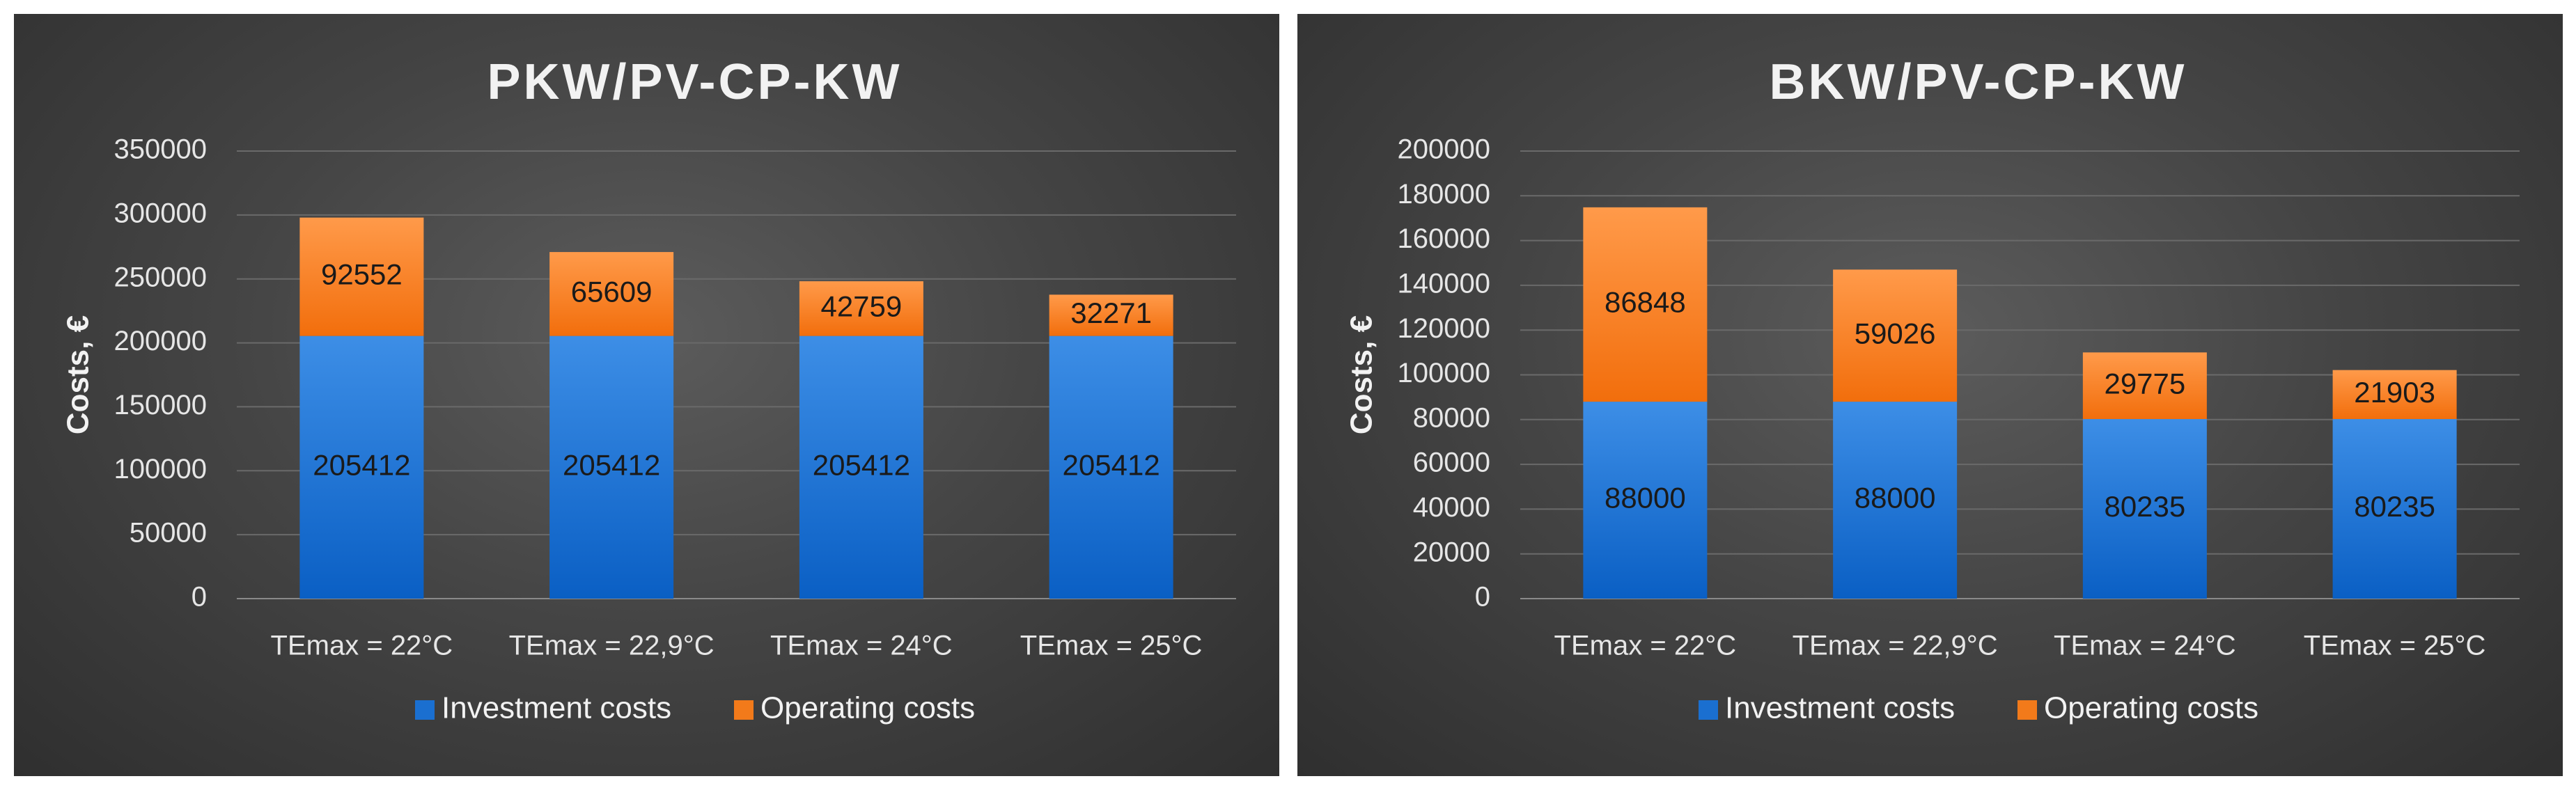 The width and height of the screenshot is (2576, 797). Describe the element at coordinates (695, 82) in the screenshot. I see `chart-title: PKW/PV-CP-KW` at that location.